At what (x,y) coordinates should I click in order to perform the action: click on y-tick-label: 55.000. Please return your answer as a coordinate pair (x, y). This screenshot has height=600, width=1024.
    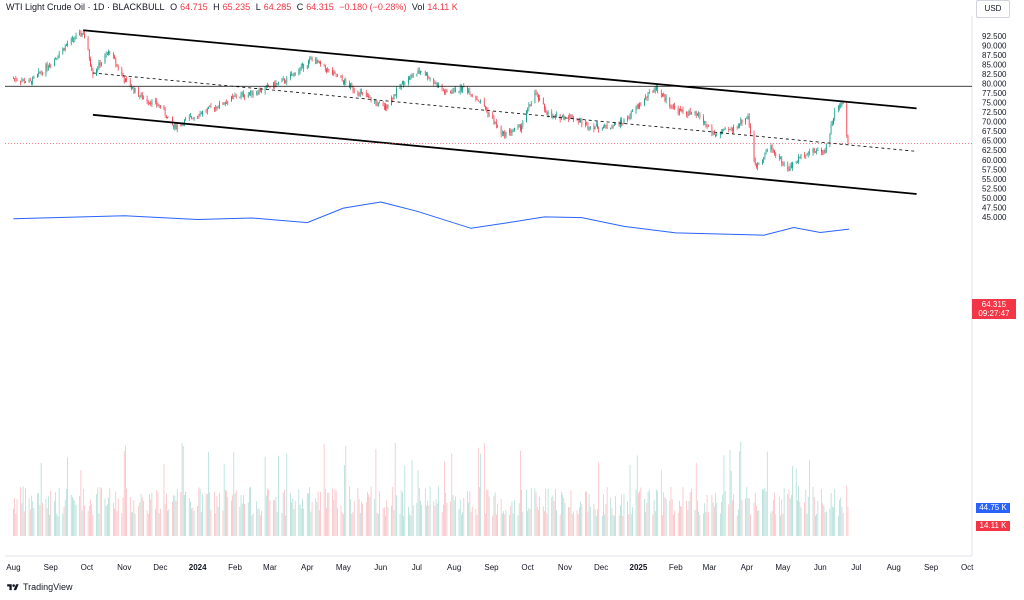
    Looking at the image, I should click on (994, 179).